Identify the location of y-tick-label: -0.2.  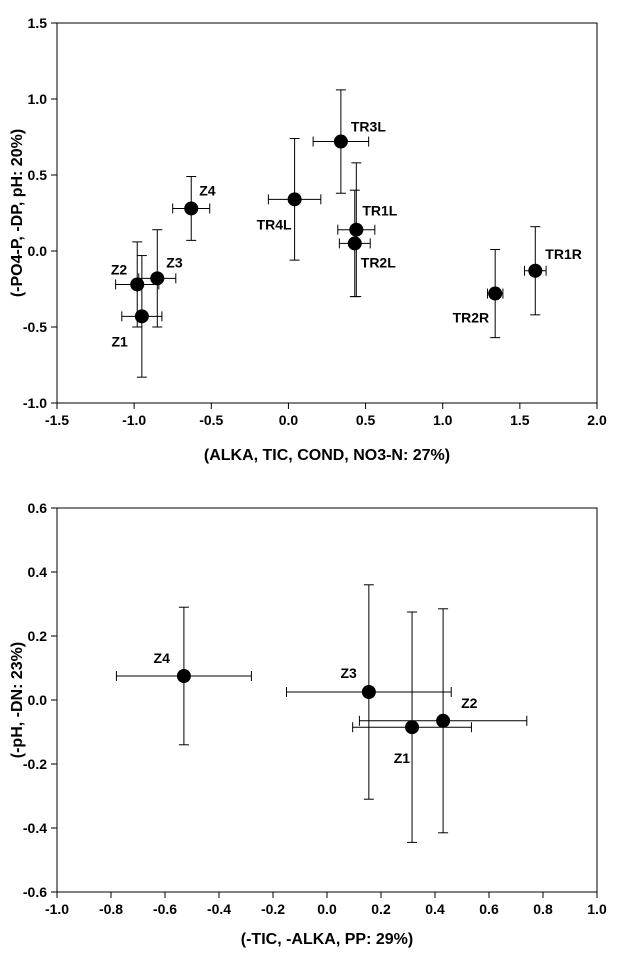
(35, 764).